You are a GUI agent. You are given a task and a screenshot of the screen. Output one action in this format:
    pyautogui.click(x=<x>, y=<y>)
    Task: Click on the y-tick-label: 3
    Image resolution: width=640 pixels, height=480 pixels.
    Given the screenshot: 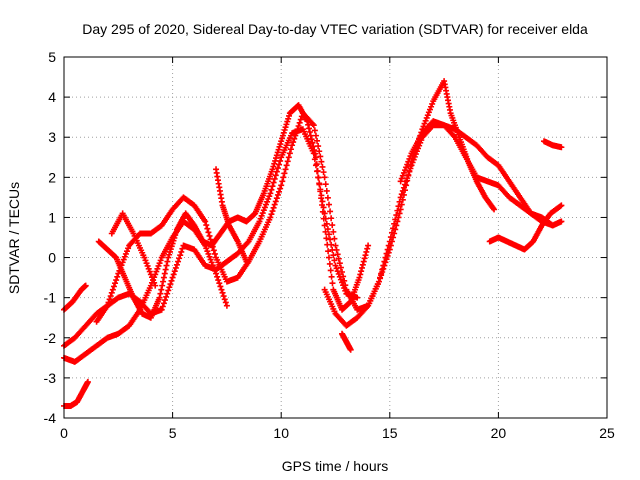 What is the action you would take?
    pyautogui.click(x=52, y=137)
    